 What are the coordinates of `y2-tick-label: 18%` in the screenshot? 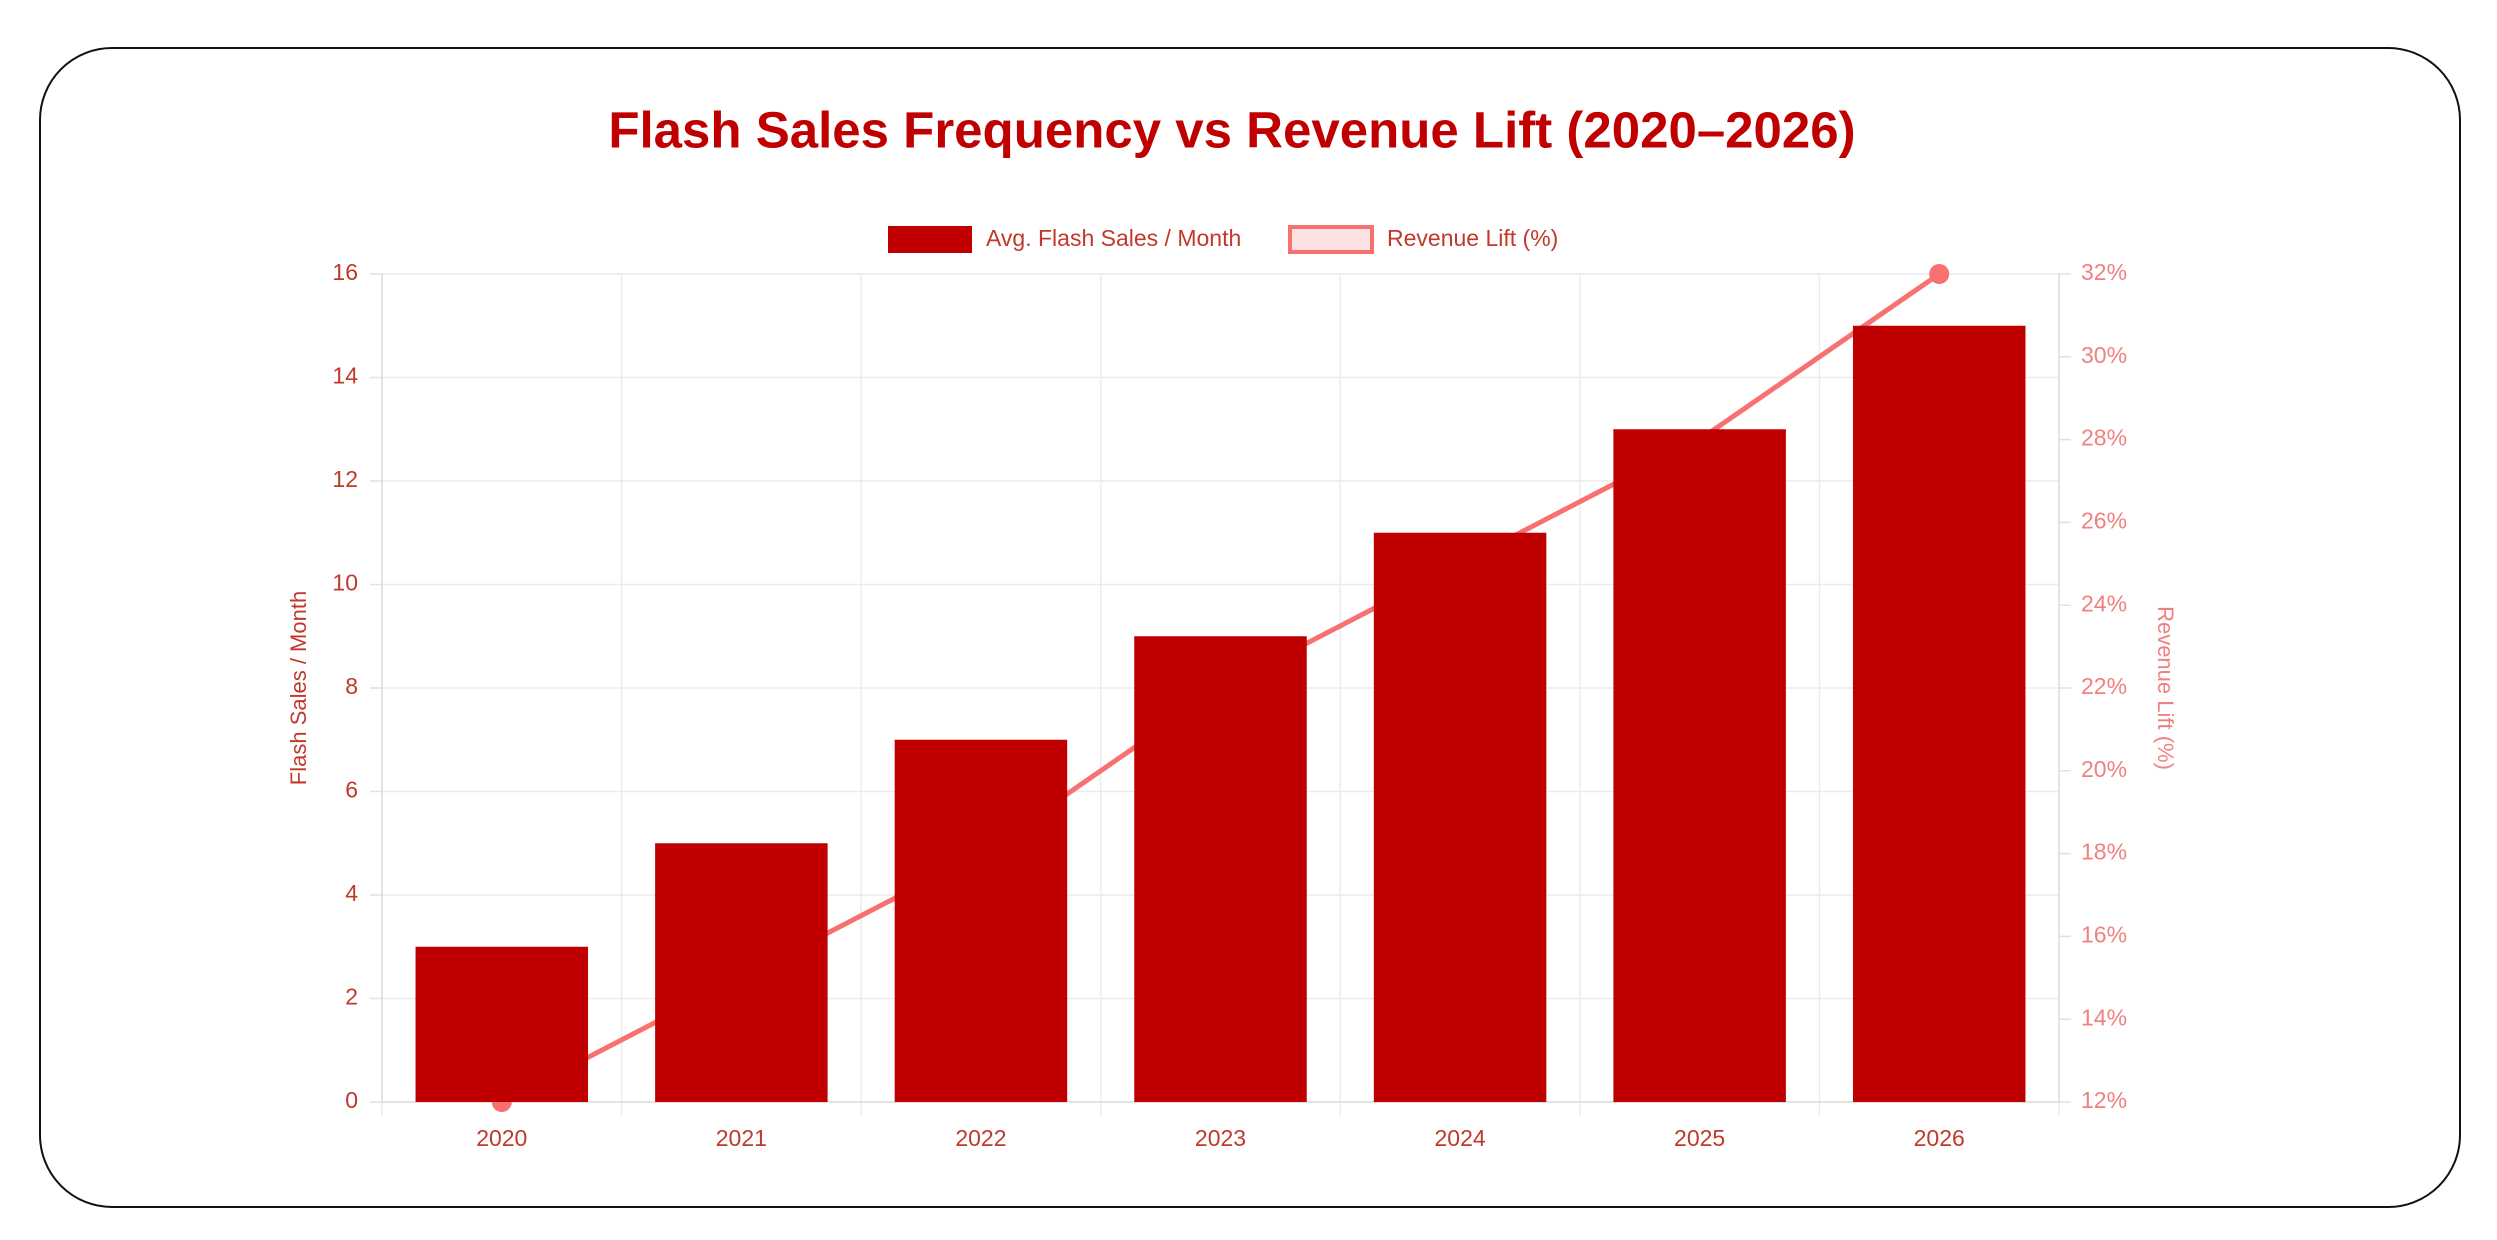 It's located at (2104, 852).